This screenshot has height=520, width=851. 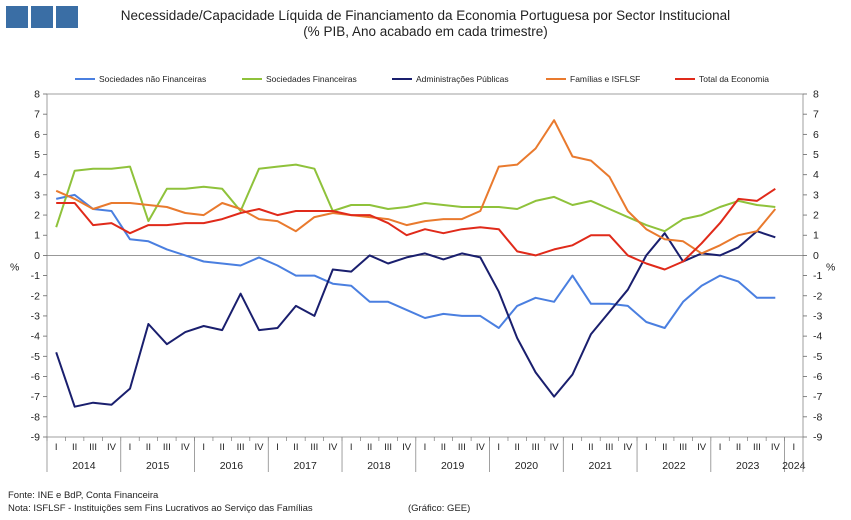 What do you see at coordinates (816, 155) in the screenshot?
I see `y-tick-label-right: 5` at bounding box center [816, 155].